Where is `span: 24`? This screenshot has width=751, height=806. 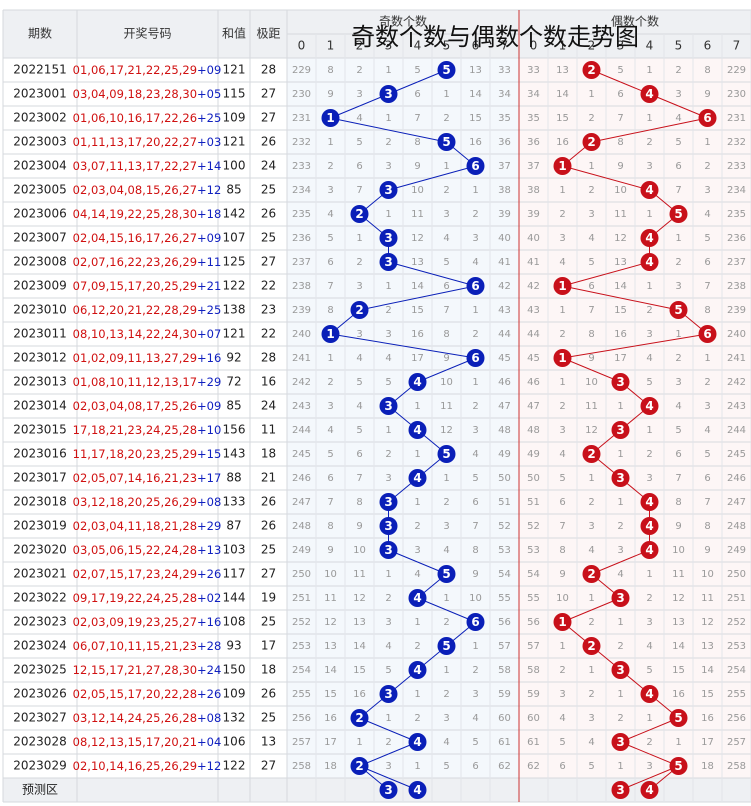 span: 24 is located at coordinates (268, 406).